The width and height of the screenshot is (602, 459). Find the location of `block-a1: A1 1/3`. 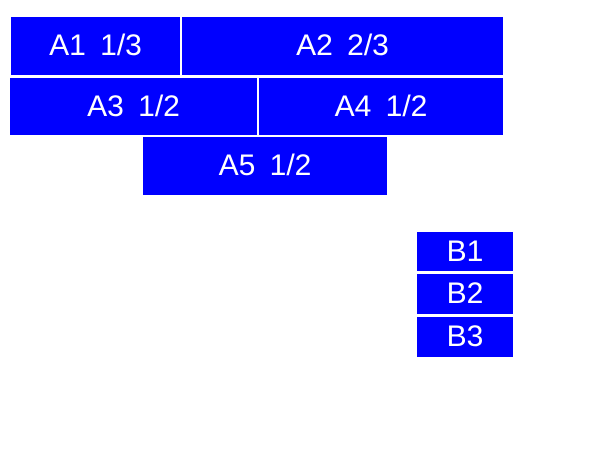

block-a1: A1 1/3 is located at coordinates (95, 46).